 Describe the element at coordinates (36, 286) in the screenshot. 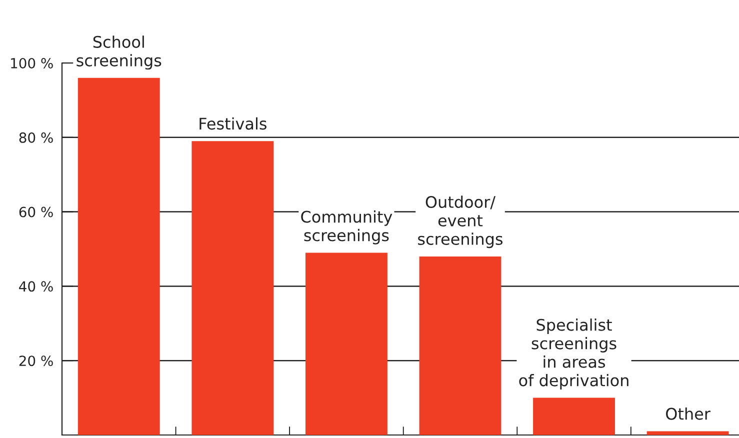

I see `y-tick-label: 40 %` at that location.